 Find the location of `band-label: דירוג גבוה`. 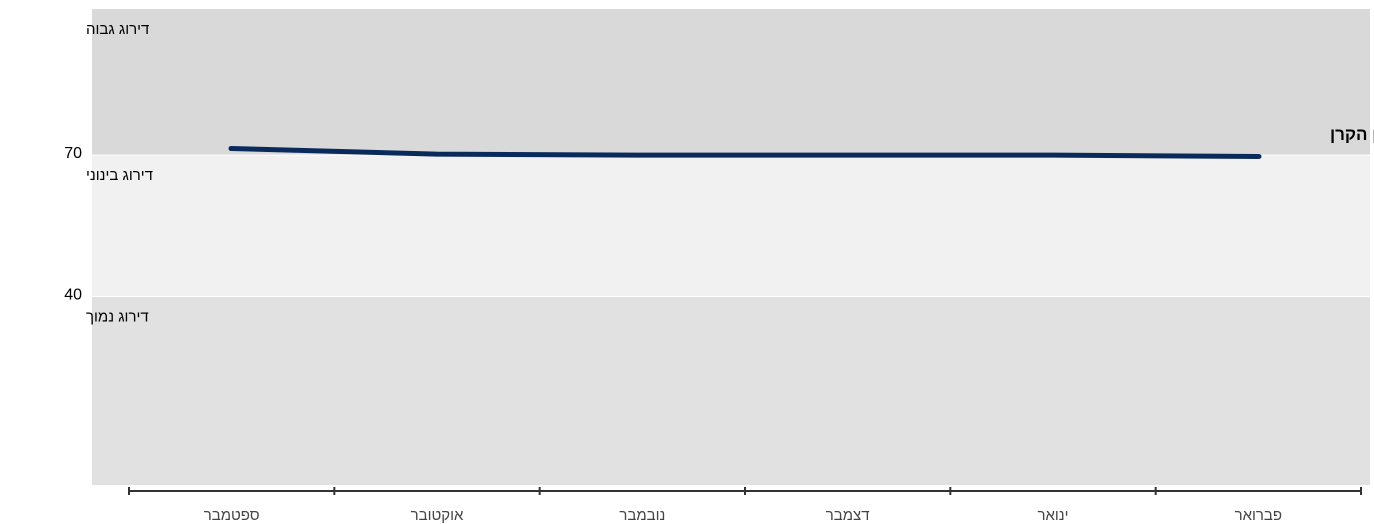

band-label: דירוג גבוה is located at coordinates (117, 29).